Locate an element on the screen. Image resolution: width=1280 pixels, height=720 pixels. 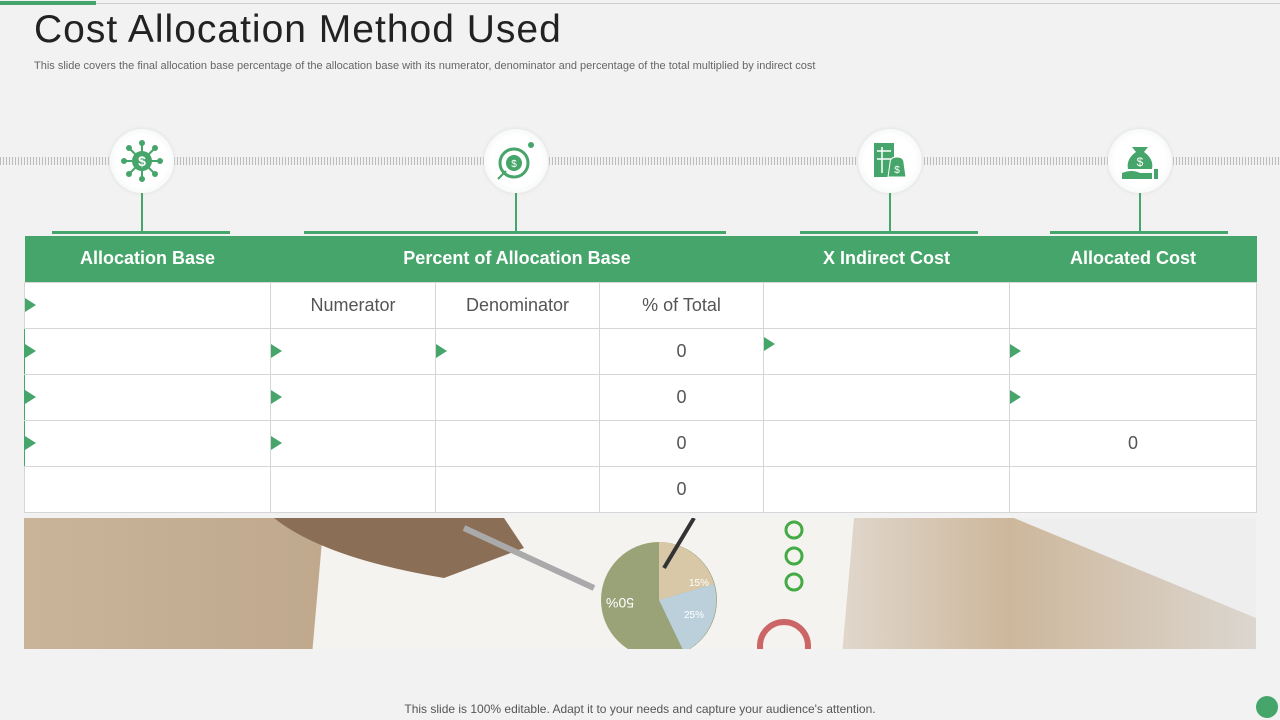
header-percent-allocation-base: Percent of Allocation Base is located at coordinates (517, 259).